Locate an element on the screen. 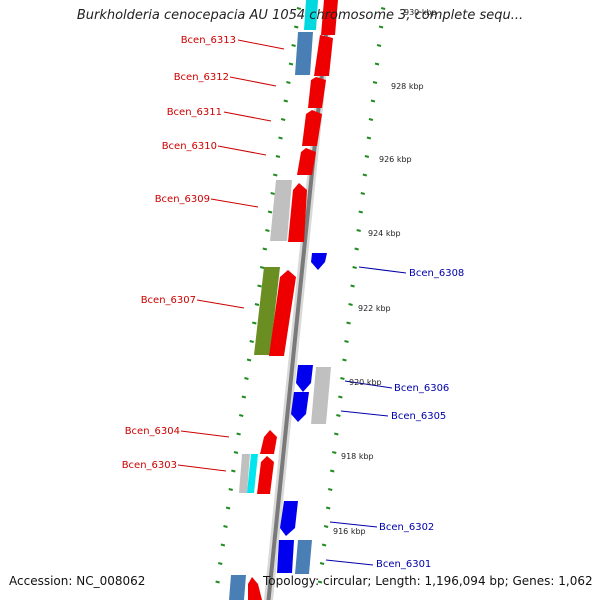 The height and width of the screenshot is (600, 600). accession-text: Accession: NC_008062 is located at coordinates (77, 581).